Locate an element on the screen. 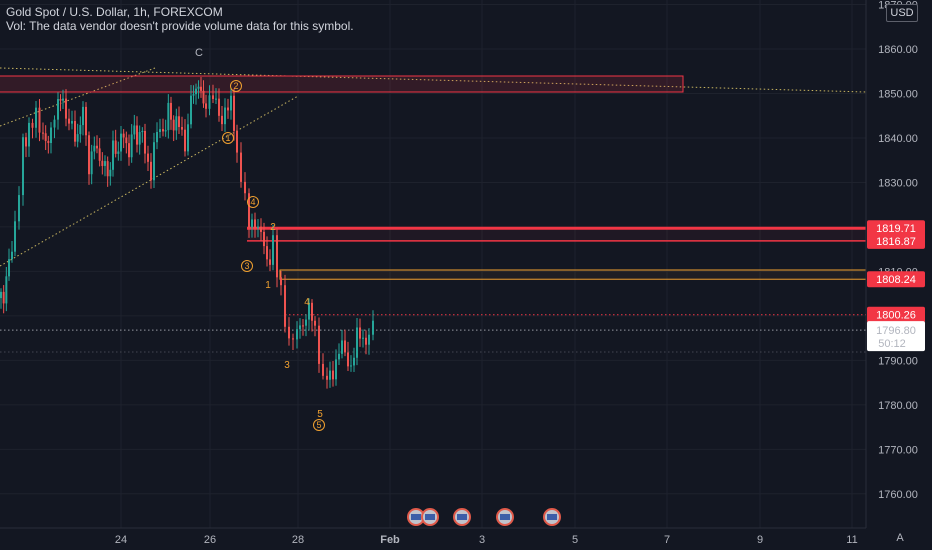 This screenshot has height=550, width=932. price-label: 1816.87 is located at coordinates (896, 242).